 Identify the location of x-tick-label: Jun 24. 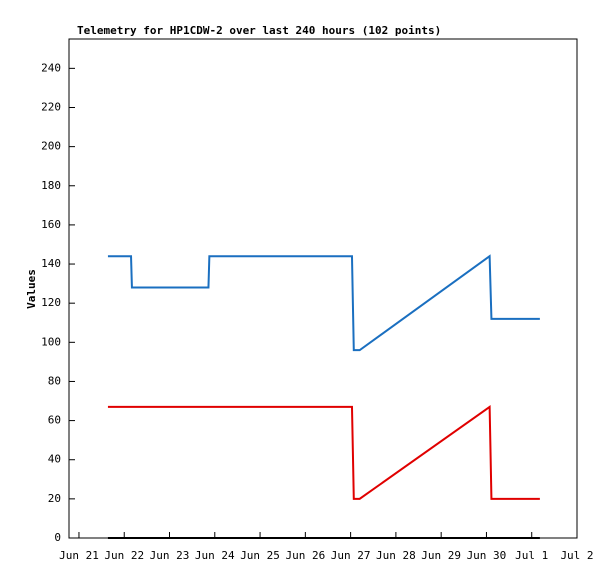
(215, 555).